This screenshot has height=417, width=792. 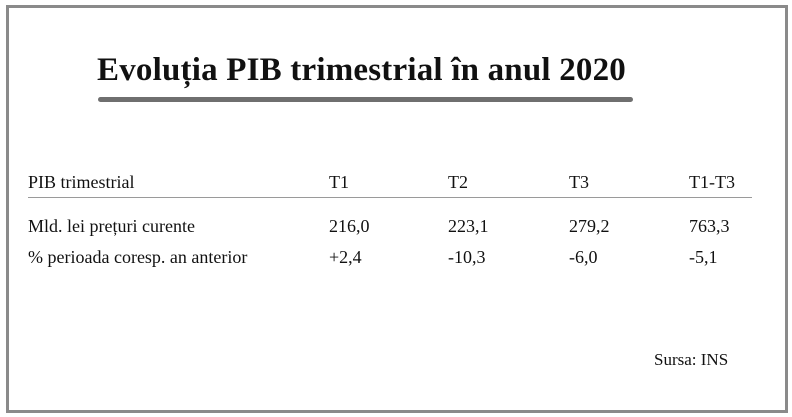 What do you see at coordinates (362, 70) in the screenshot?
I see `page-title: Evoluția PIB trimestrial în anul 2020` at bounding box center [362, 70].